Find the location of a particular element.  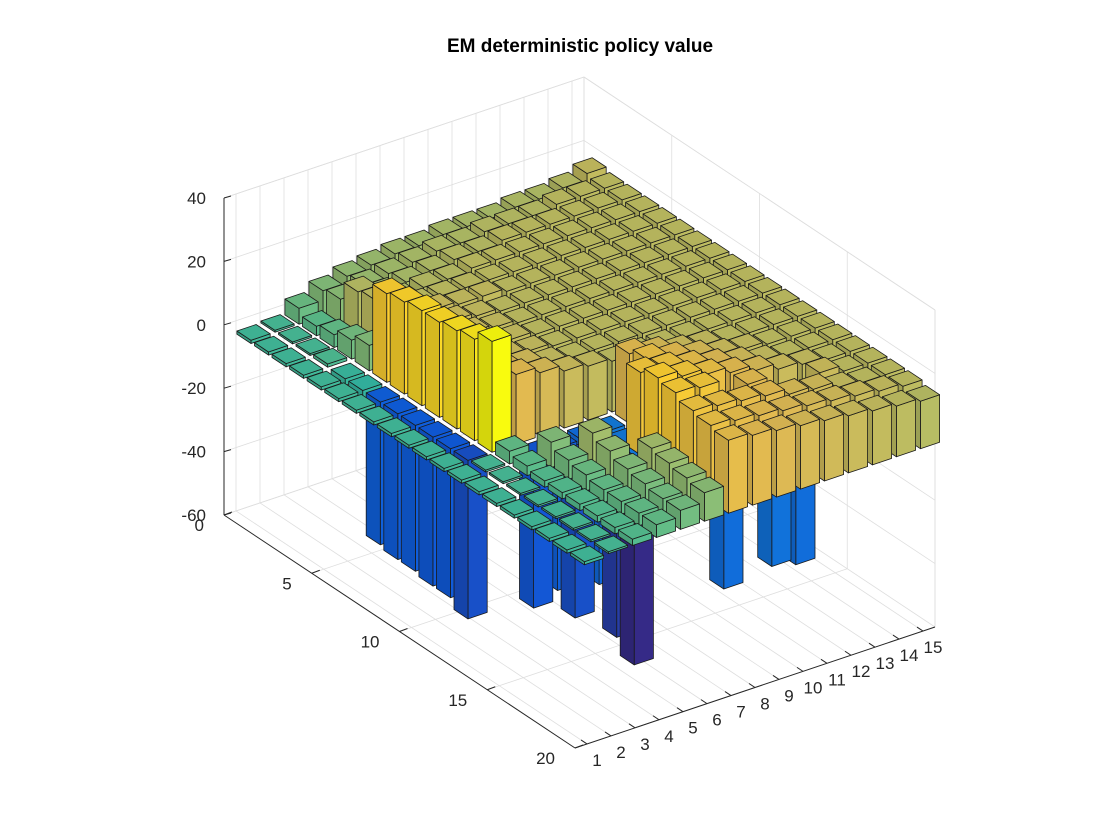

x-tick-label: 7 is located at coordinates (740, 712).